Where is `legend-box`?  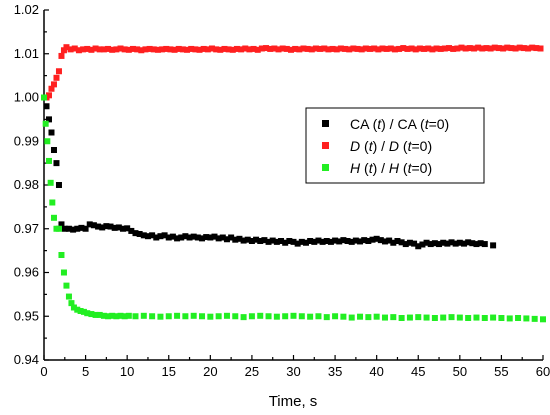
legend-box is located at coordinates (395, 145).